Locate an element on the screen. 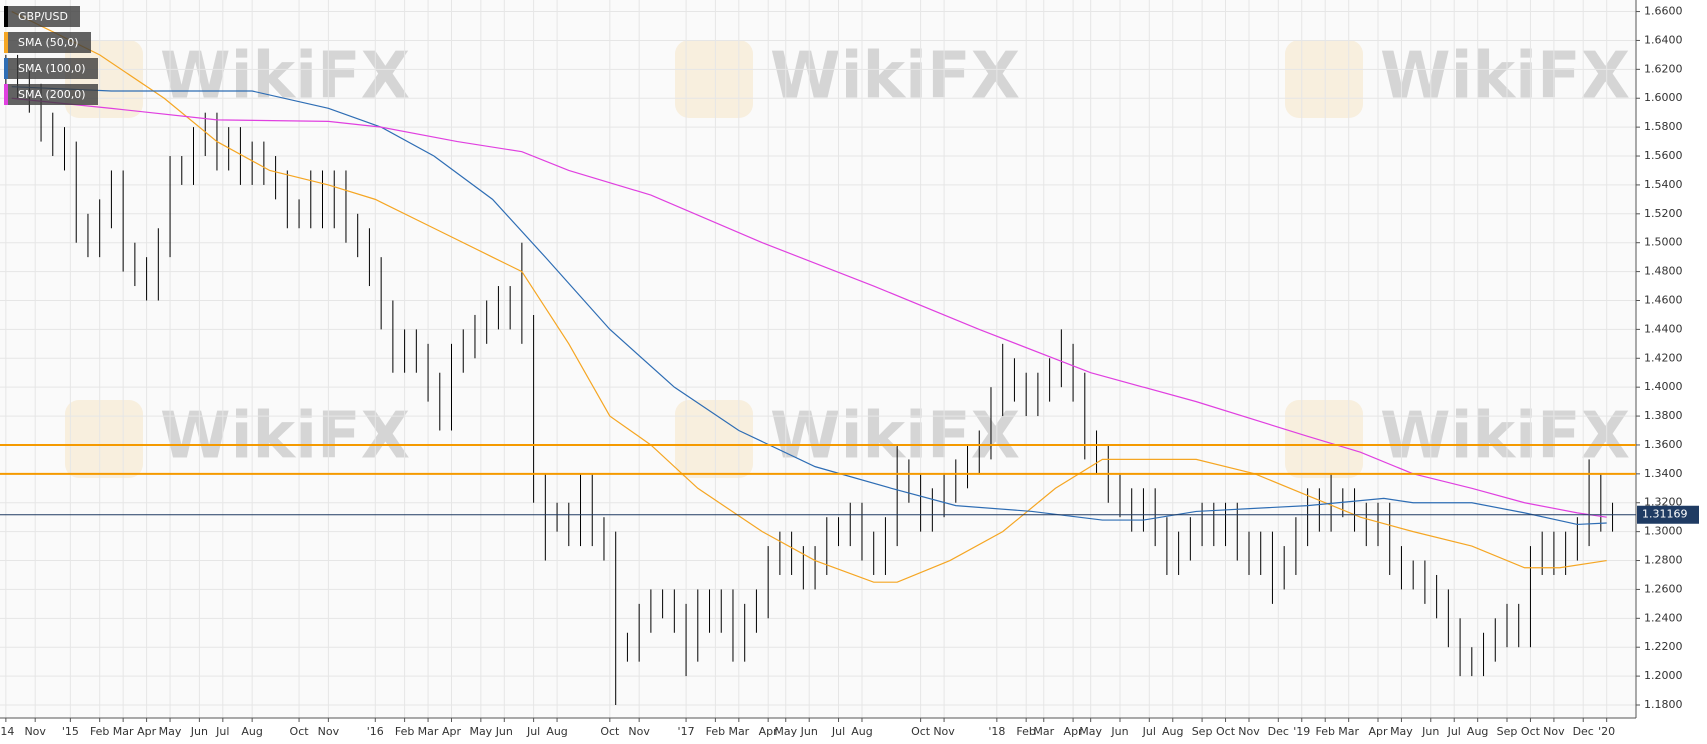 This screenshot has width=1707, height=744. y-tick-label: 1.6000 is located at coordinates (1663, 97).